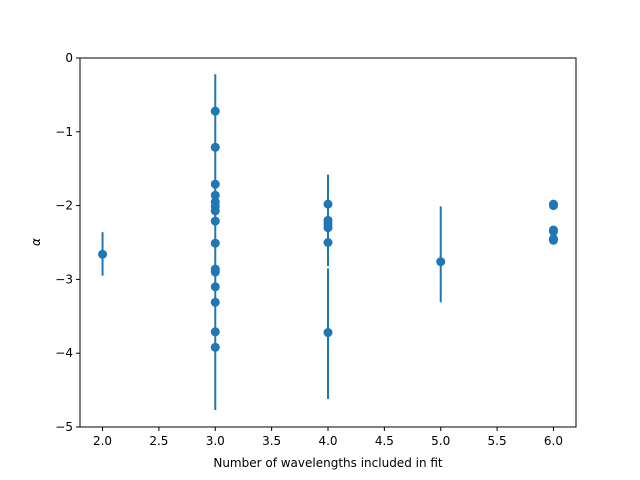 This screenshot has width=640, height=480. Describe the element at coordinates (271, 441) in the screenshot. I see `x-tick-label: 3.5` at that location.